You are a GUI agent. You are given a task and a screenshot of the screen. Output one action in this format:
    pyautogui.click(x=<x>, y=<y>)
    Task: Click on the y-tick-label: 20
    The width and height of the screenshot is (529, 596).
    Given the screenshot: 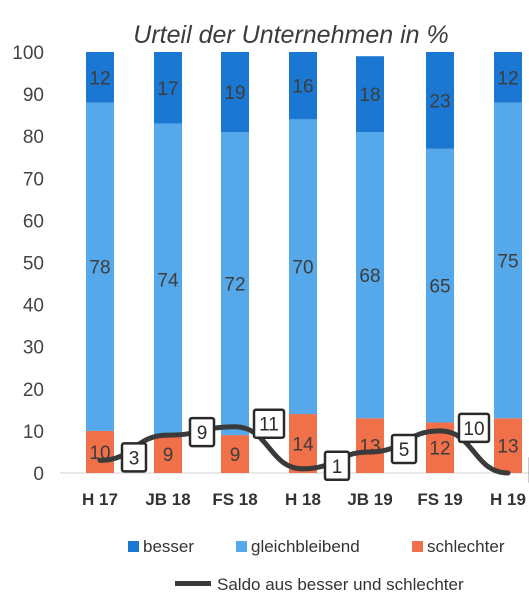 What is the action you would take?
    pyautogui.click(x=33, y=390)
    